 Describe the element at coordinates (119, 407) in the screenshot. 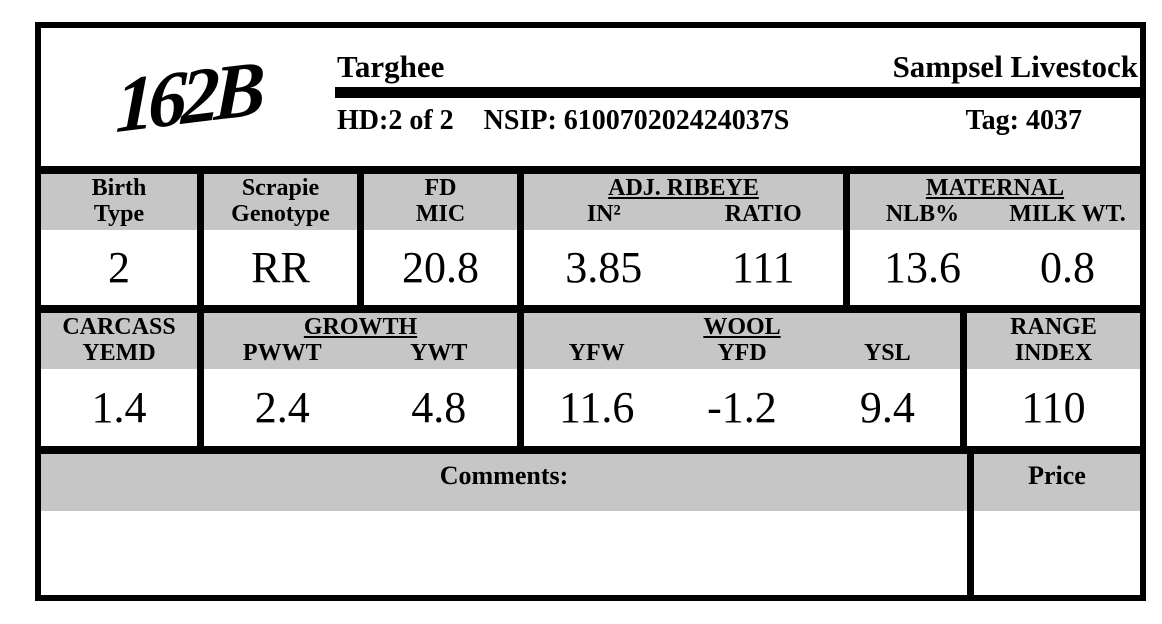

I see `carcass-yemd-value: 1.4` at that location.